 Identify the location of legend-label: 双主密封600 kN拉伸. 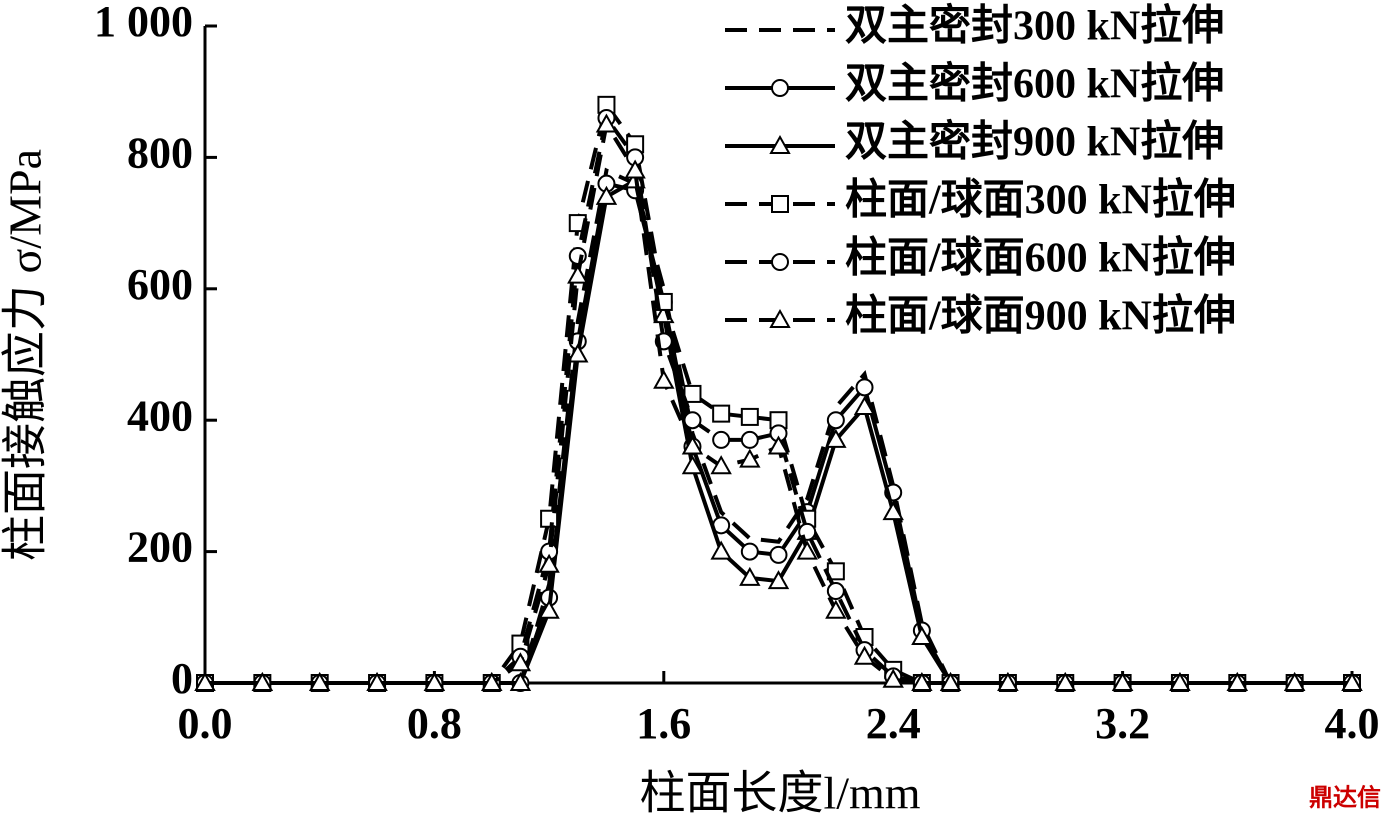
(1034, 84).